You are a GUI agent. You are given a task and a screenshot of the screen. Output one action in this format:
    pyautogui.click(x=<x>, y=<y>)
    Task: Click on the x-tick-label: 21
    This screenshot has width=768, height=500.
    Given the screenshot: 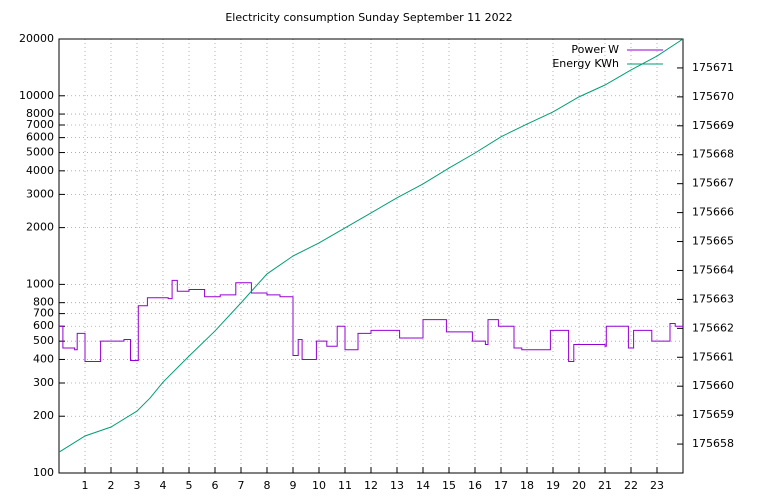 What is the action you would take?
    pyautogui.click(x=605, y=485)
    